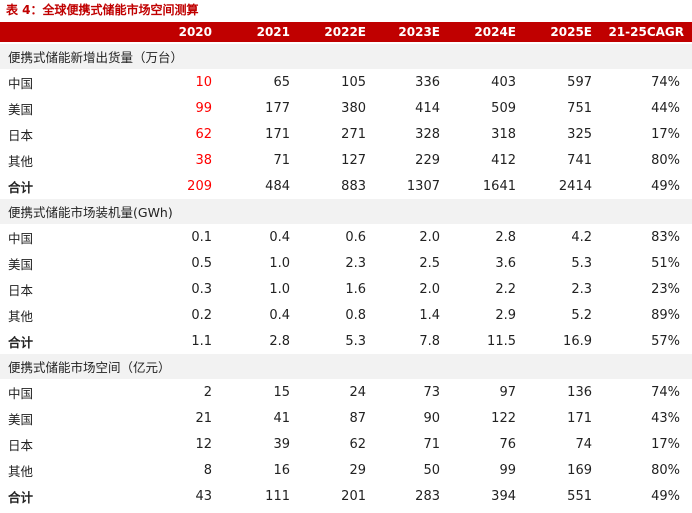  I want to click on cell-2025e: 2414, so click(575, 186).